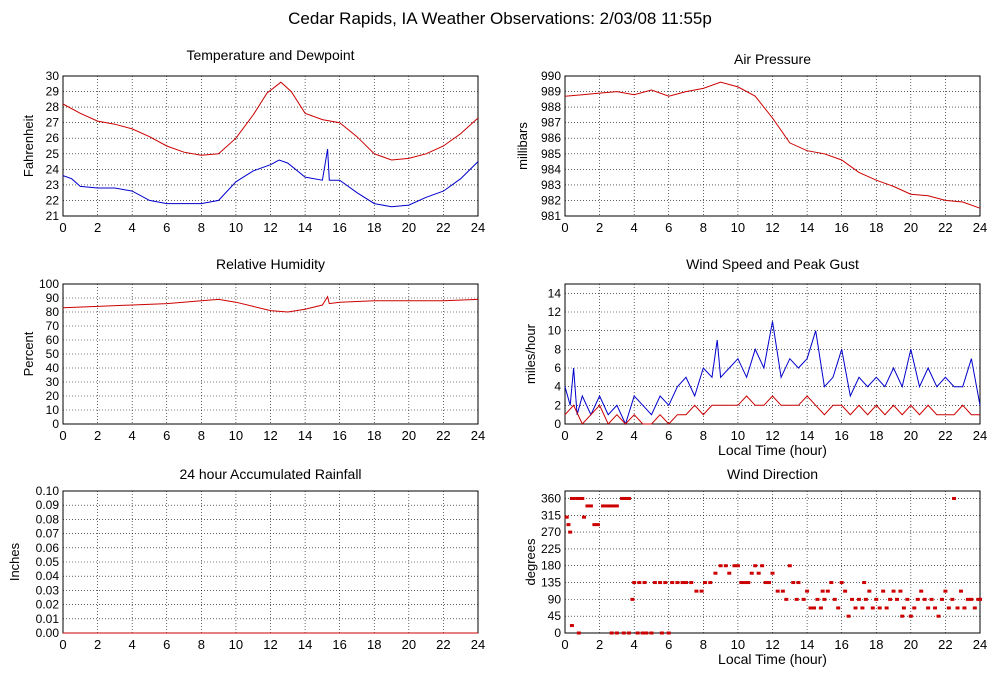 The height and width of the screenshot is (680, 1000). I want to click on y-axis-label: Fahrenheit, so click(28, 146).